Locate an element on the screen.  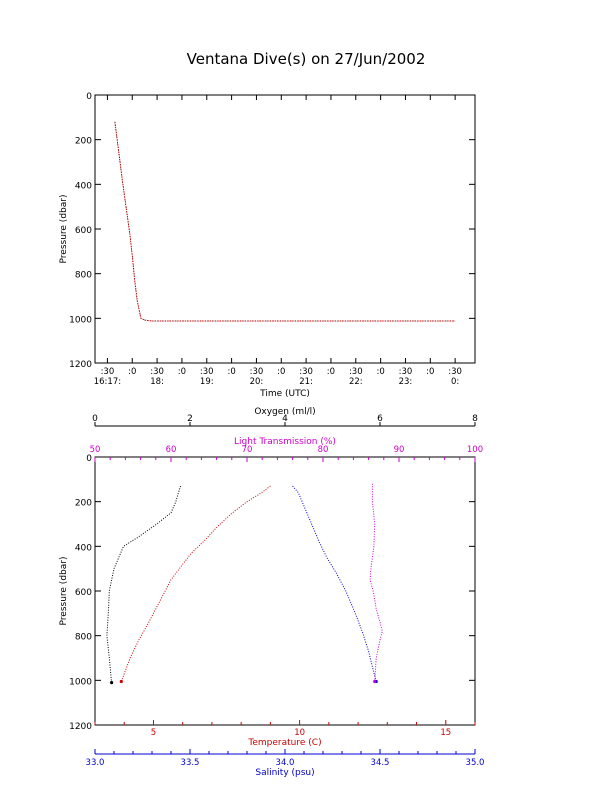
pressure-trace-overlay is located at coordinates (285, 221).